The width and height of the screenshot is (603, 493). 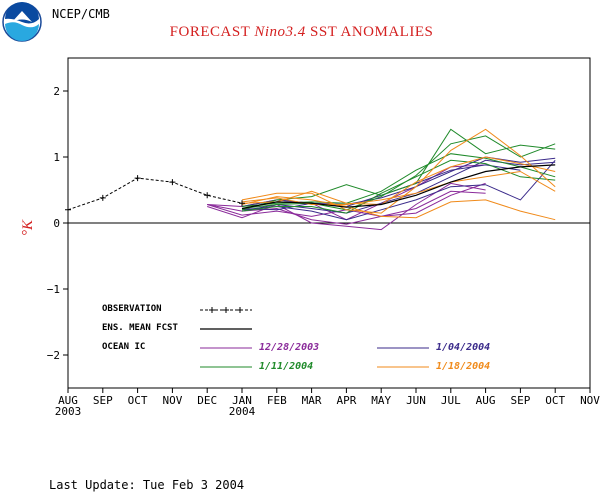 What do you see at coordinates (123, 347) in the screenshot?
I see `legend-ocean-ic-label: OCEAN IC` at bounding box center [123, 347].